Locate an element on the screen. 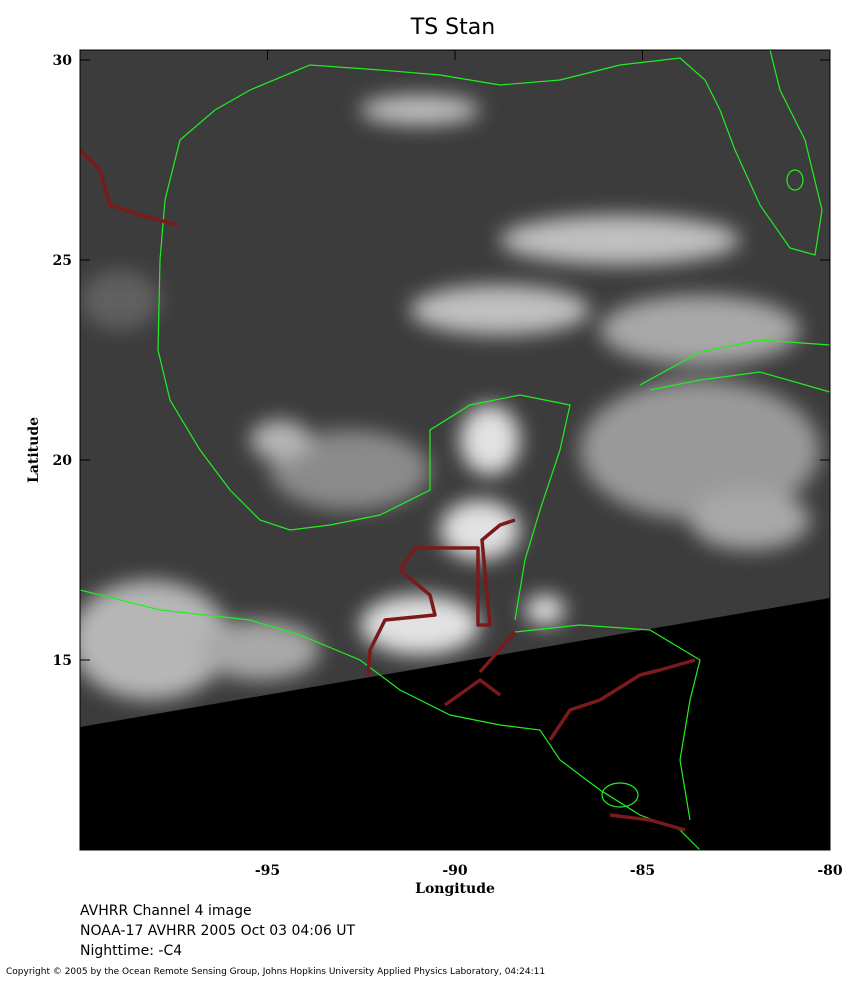 This screenshot has height=981, width=861. y-tick-label: 30 is located at coordinates (63, 61).